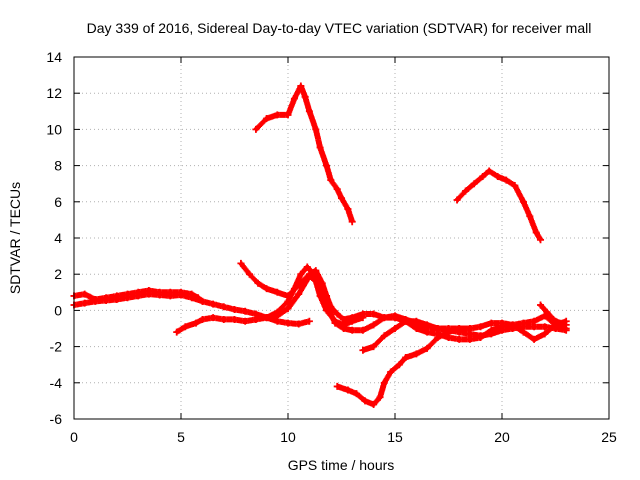 This screenshot has width=640, height=480. I want to click on y-tick-label: 14, so click(54, 57).